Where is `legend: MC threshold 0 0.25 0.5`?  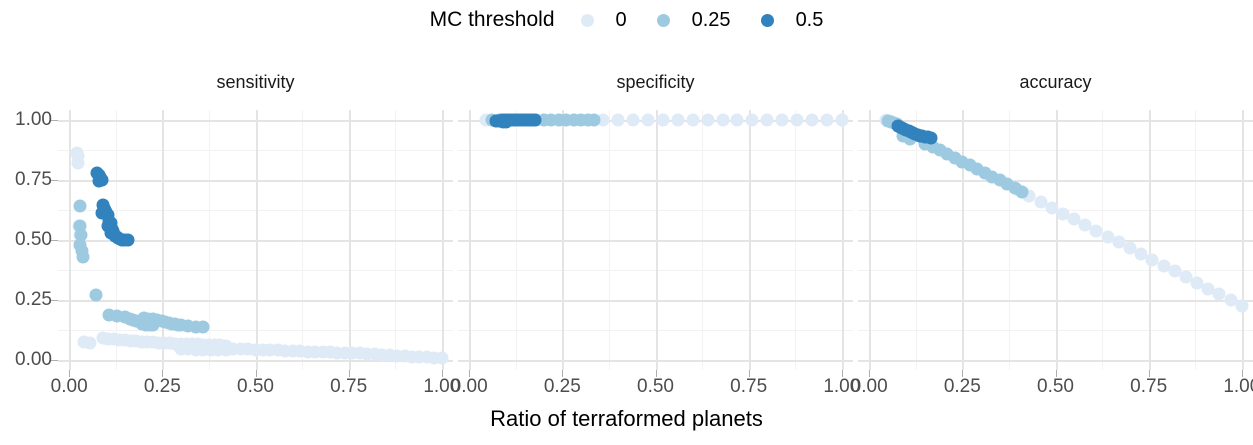 legend: MC threshold 0 0.25 0.5 is located at coordinates (626, 20).